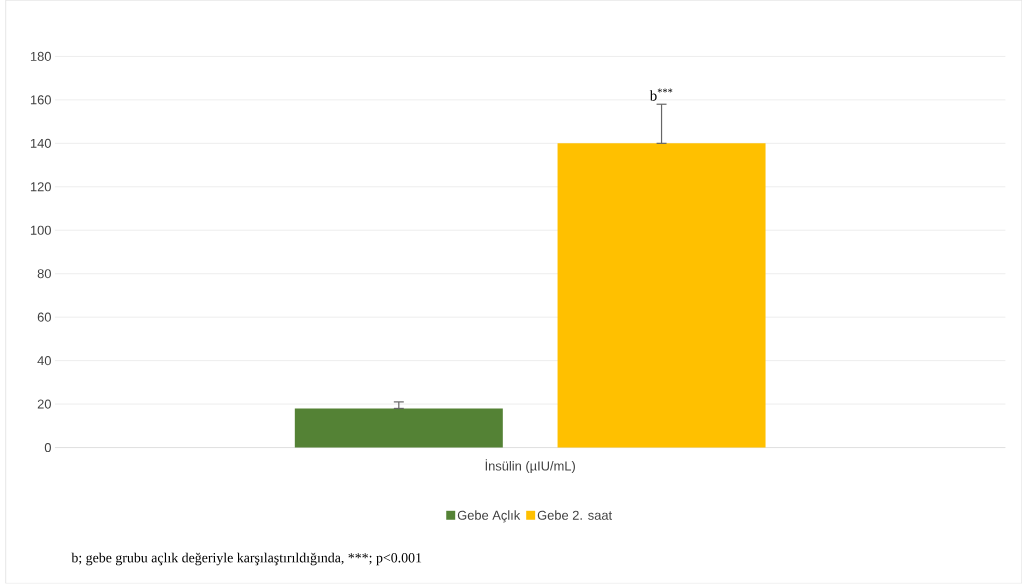 This screenshot has width=1022, height=584. What do you see at coordinates (489, 516) in the screenshot?
I see `legend-label: Gebe Açlık` at bounding box center [489, 516].